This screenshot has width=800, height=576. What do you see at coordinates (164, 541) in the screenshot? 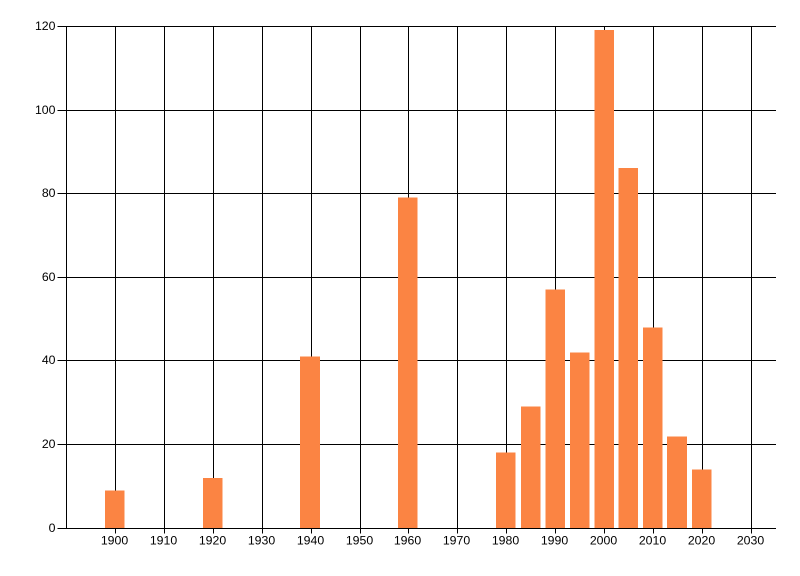
I see `svg-text: 1910` at bounding box center [164, 541].